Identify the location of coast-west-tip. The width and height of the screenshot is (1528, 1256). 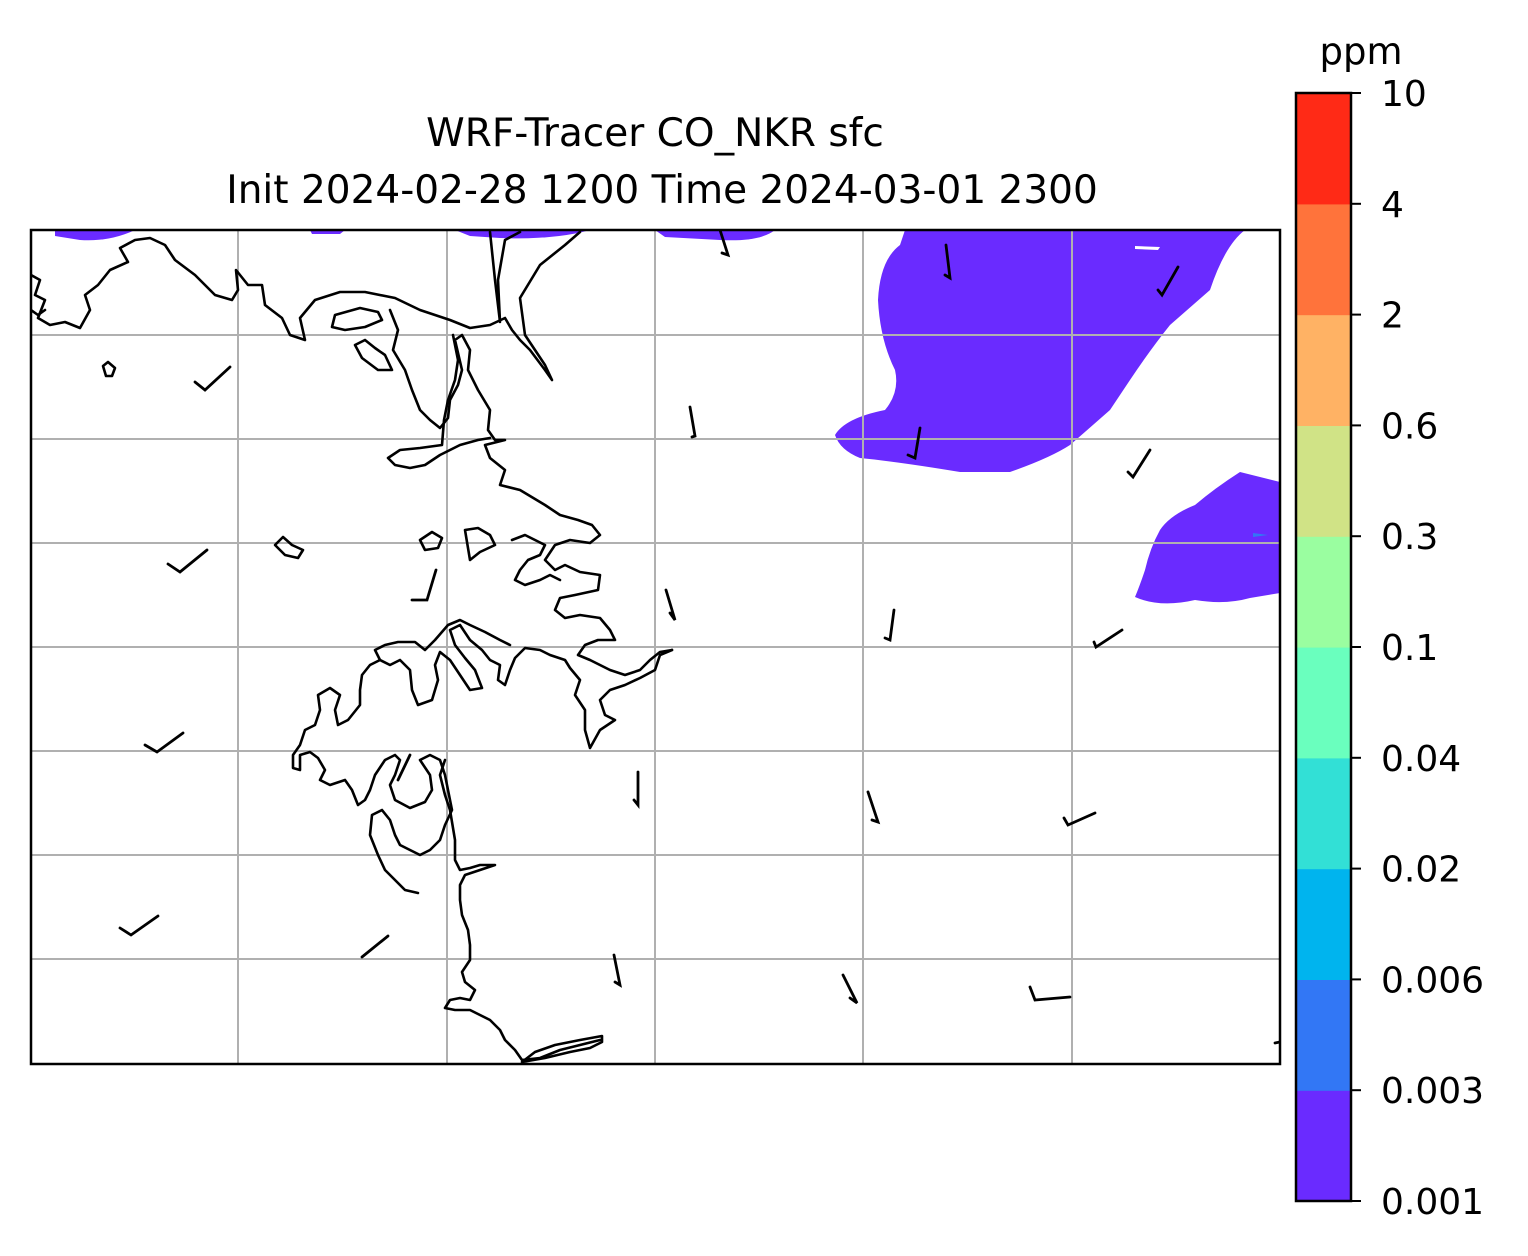
(39, 312).